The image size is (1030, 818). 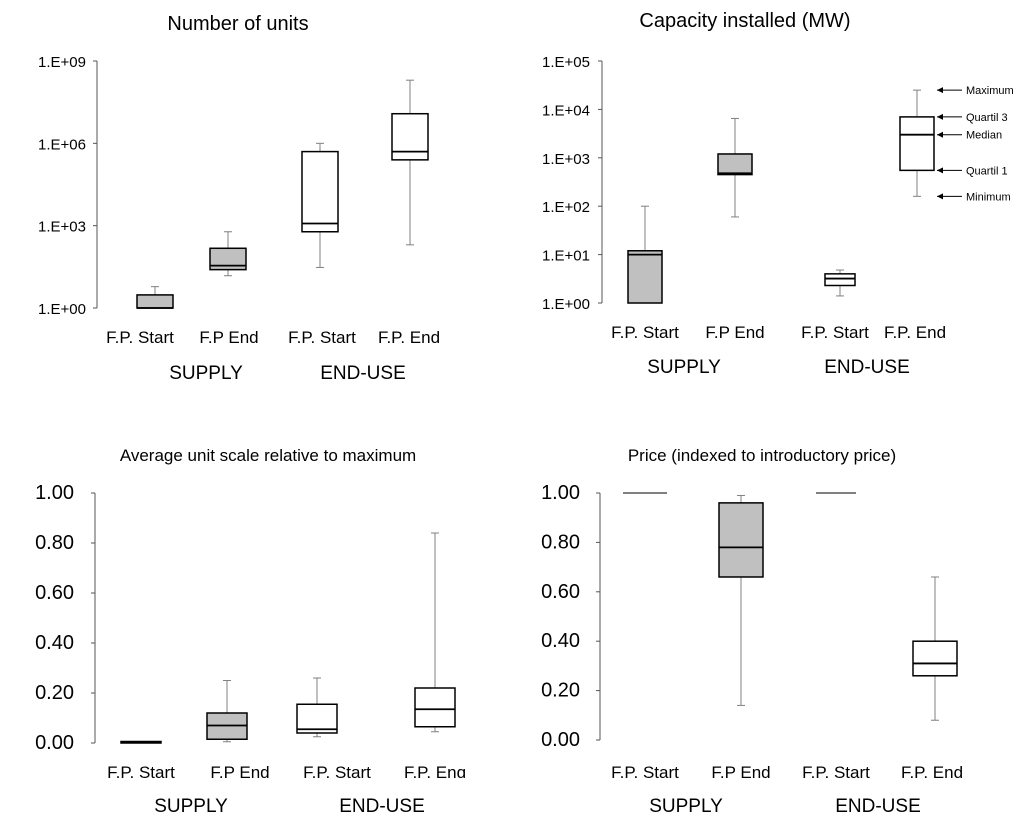 I want to click on y-tick-label: 1.E+01, so click(x=566, y=256).